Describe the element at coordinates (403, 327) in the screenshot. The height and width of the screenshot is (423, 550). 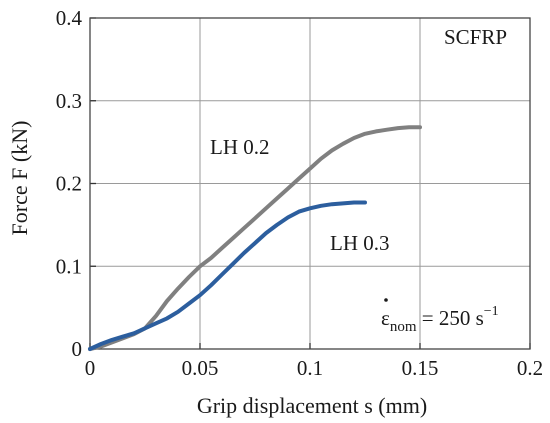
I see `strain-rate-subscript: nom` at that location.